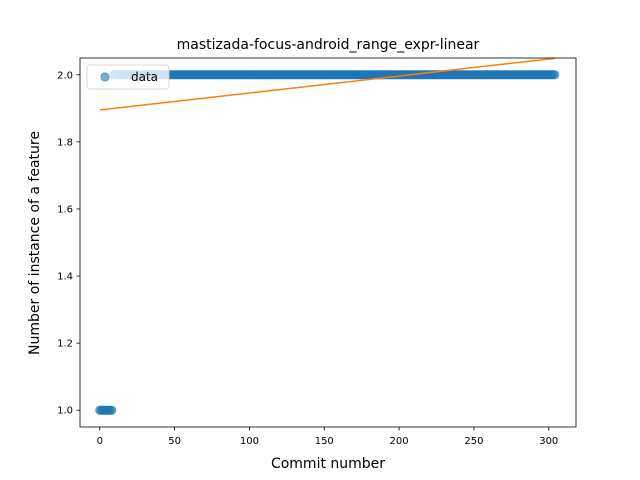  I want to click on y-tick-label: 1.2, so click(65, 344).